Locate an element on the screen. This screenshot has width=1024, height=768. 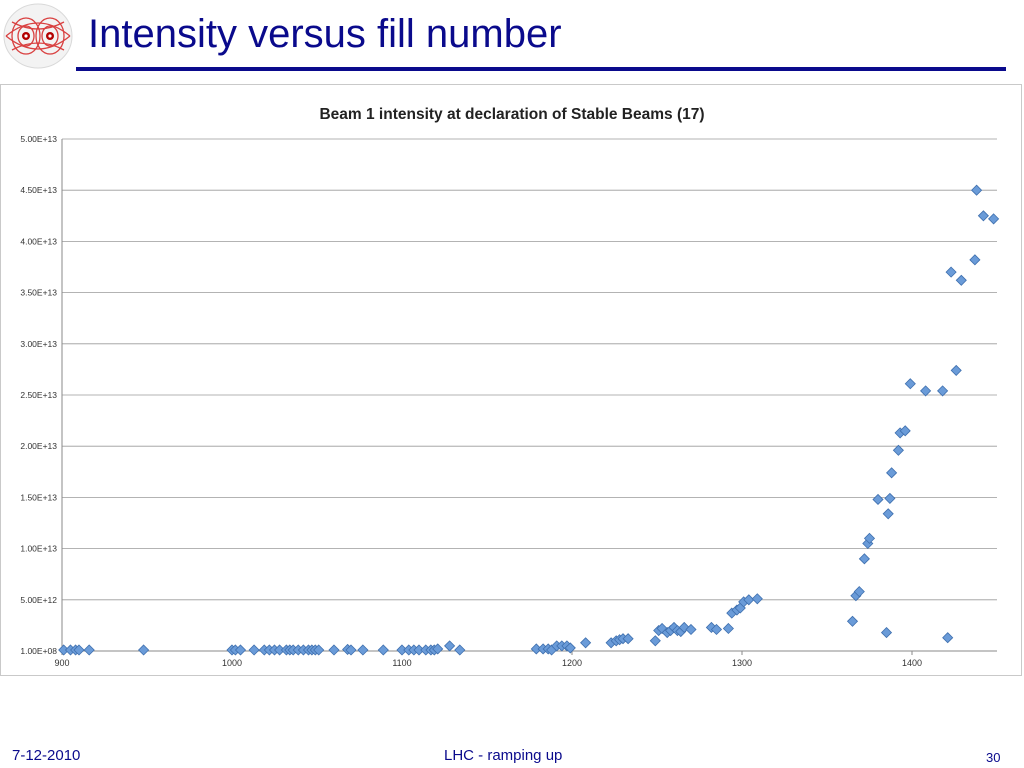
y-tick-label: 1.50E+13 is located at coordinates (38, 497).